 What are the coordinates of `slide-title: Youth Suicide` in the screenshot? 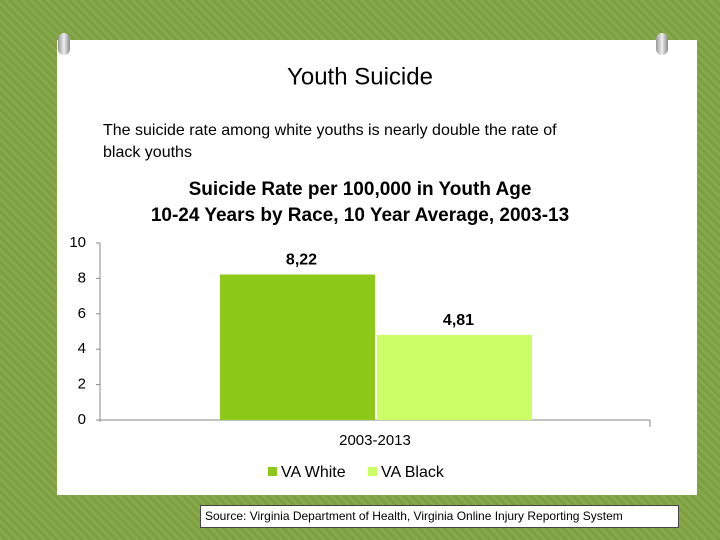 It's located at (360, 76).